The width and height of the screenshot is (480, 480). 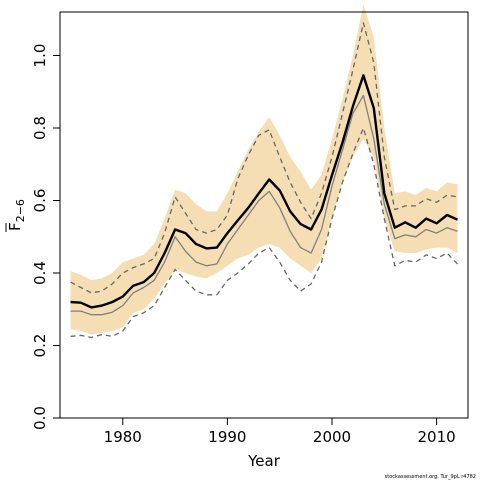 What do you see at coordinates (40, 346) in the screenshot?
I see `y-tick-label-0.2: 0.2` at bounding box center [40, 346].